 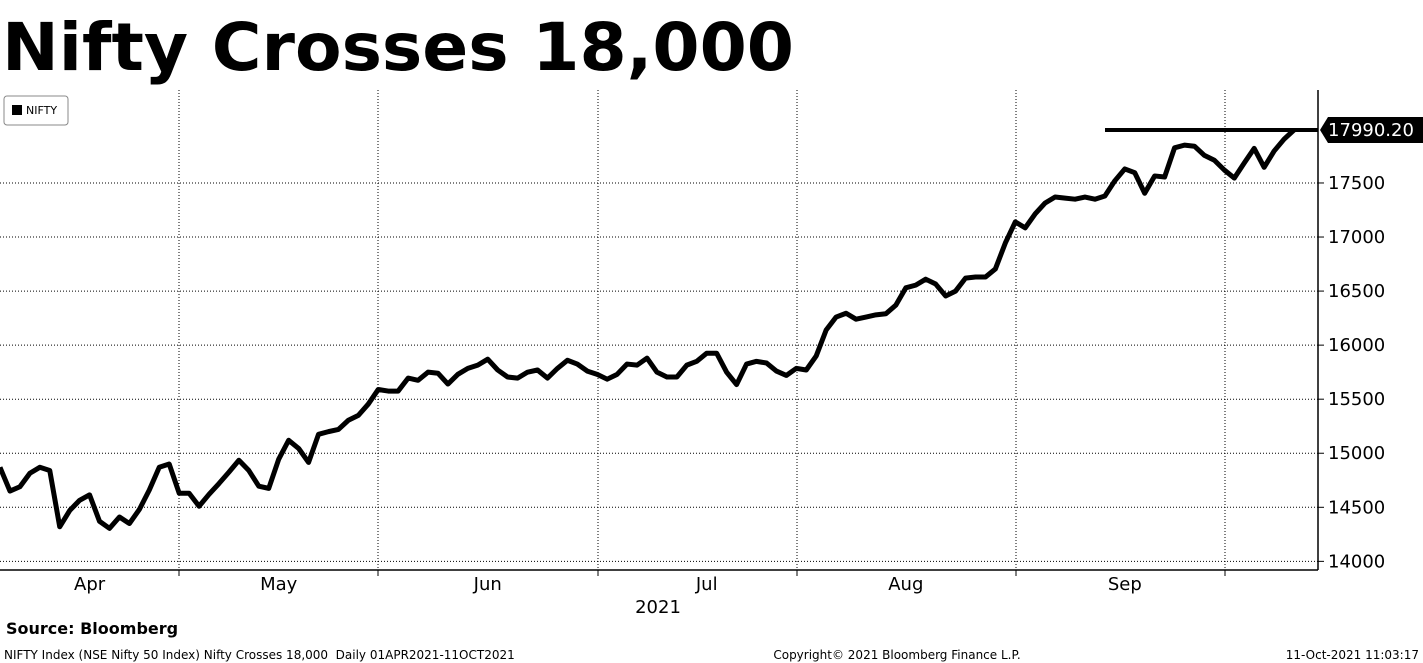 I want to click on x-tick-label: Apr, so click(x=90, y=584).